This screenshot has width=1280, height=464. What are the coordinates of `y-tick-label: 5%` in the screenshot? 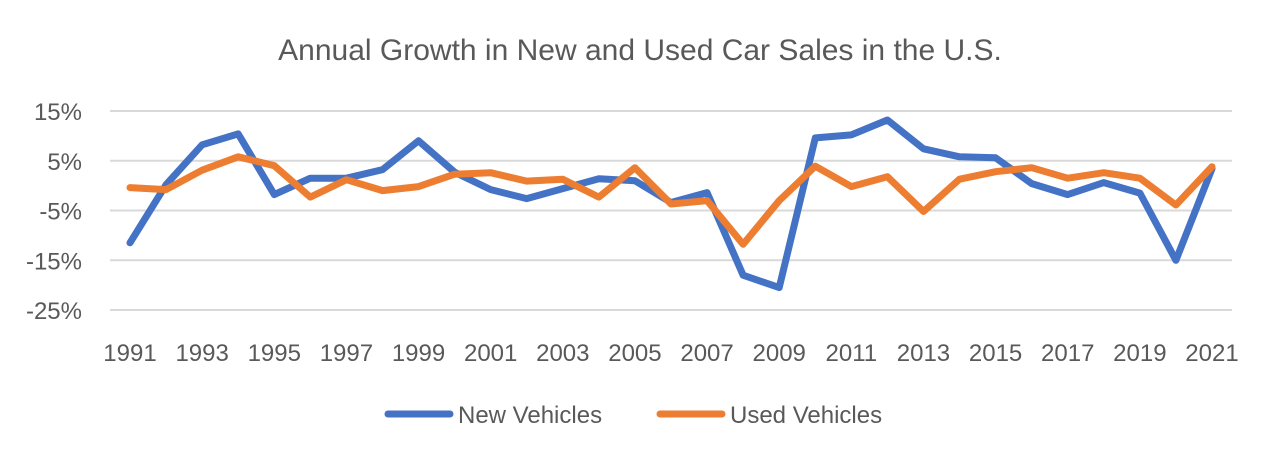 It's located at (64, 162).